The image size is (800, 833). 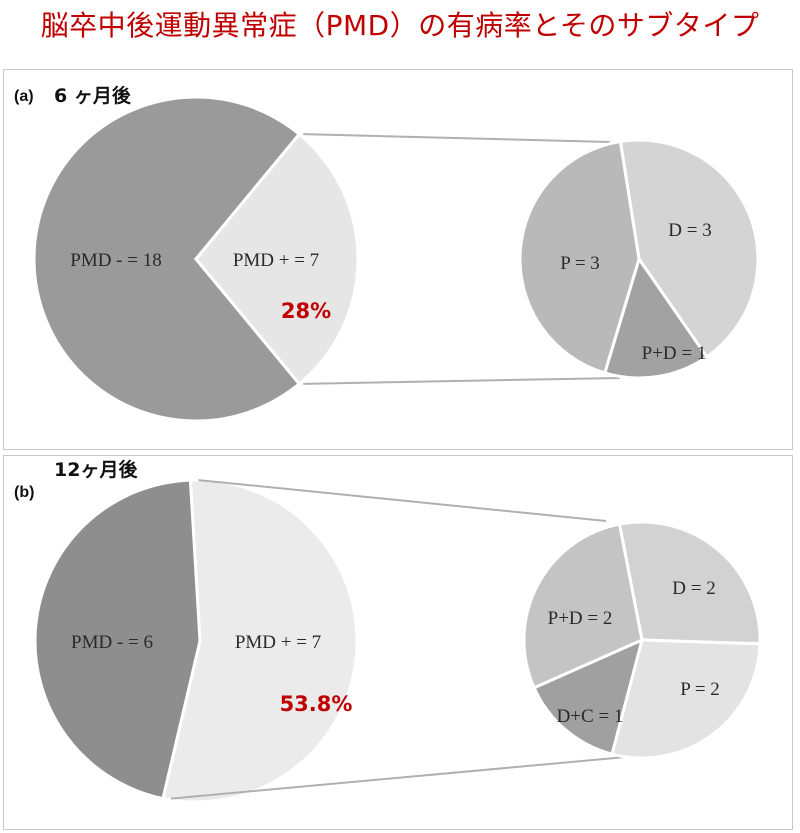 I want to click on a-sub-label-d-3: D = 3, so click(x=689, y=230).